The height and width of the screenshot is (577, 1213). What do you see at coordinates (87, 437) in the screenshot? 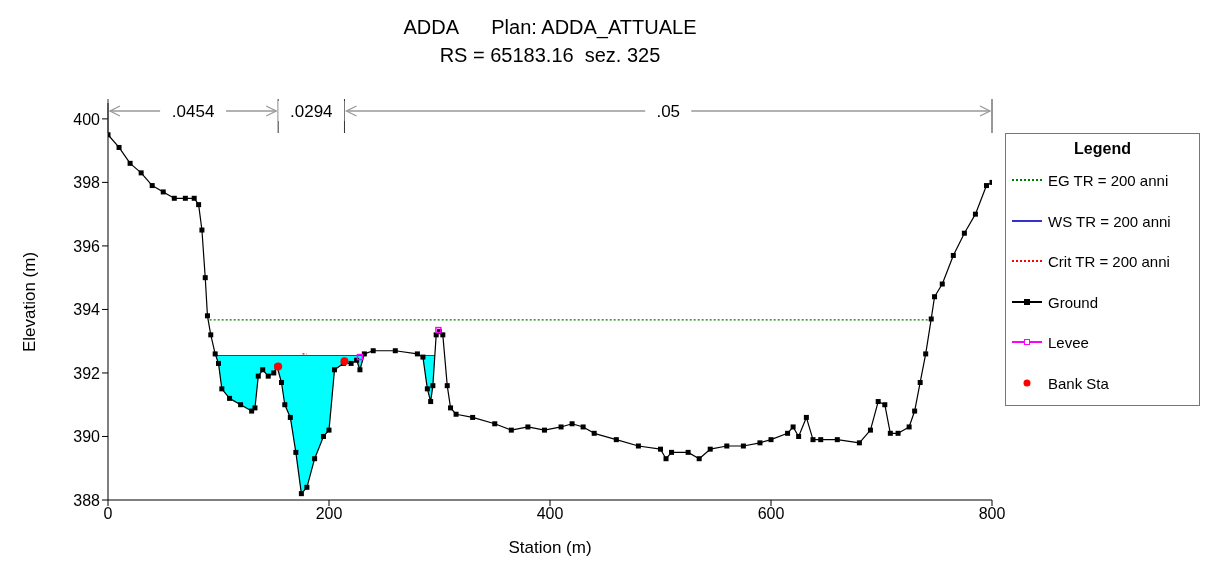
I see `y-tick-label: 390` at bounding box center [87, 437].